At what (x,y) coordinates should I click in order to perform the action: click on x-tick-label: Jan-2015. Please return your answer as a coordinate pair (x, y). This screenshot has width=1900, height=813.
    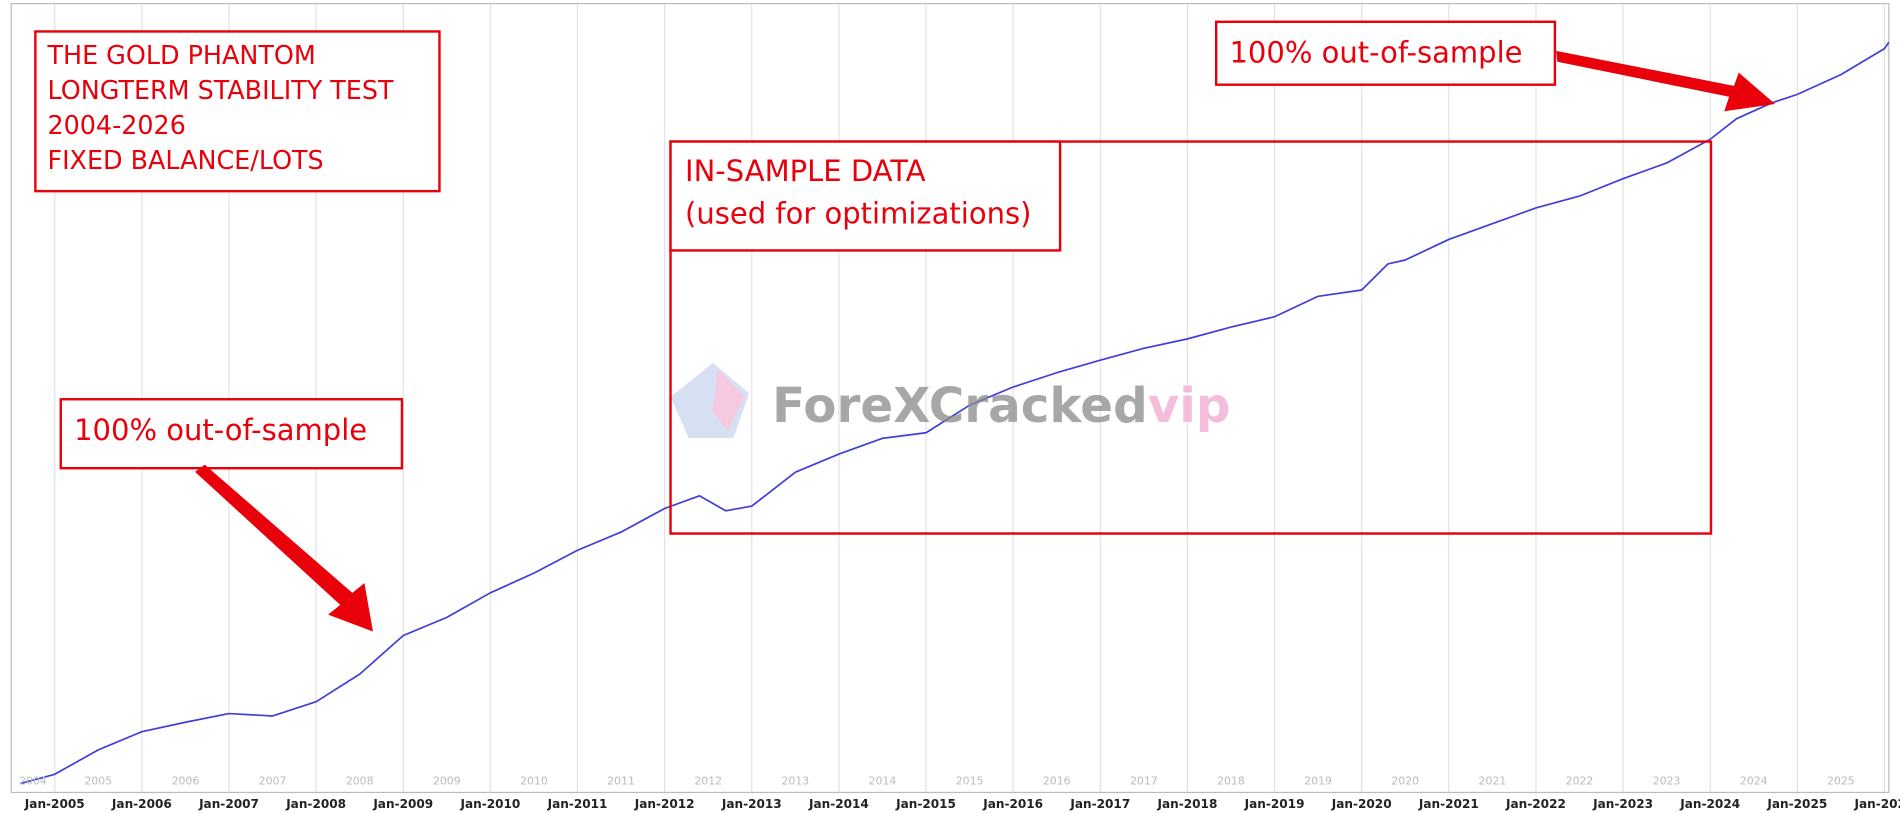
    Looking at the image, I should click on (925, 804).